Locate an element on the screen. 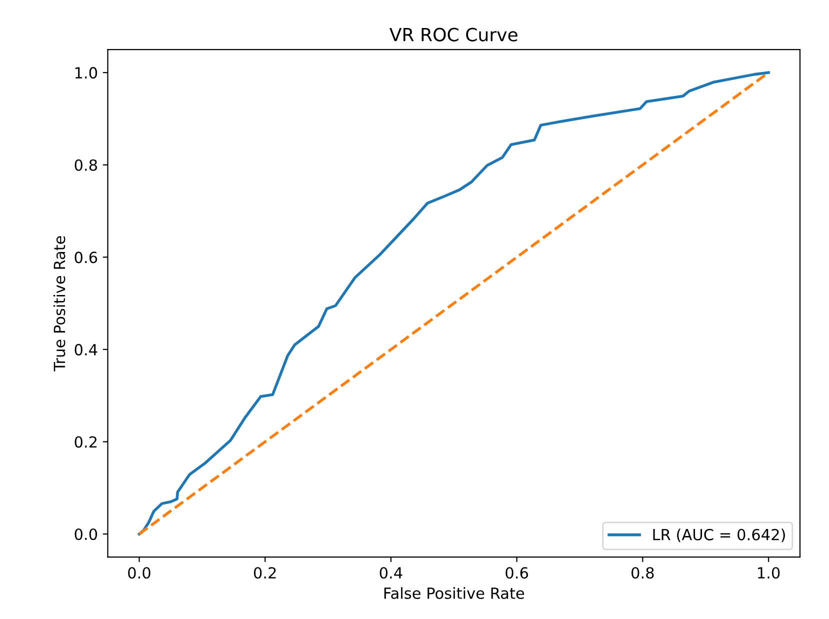 The width and height of the screenshot is (829, 619). x-tick-label: 1.0 is located at coordinates (769, 573).